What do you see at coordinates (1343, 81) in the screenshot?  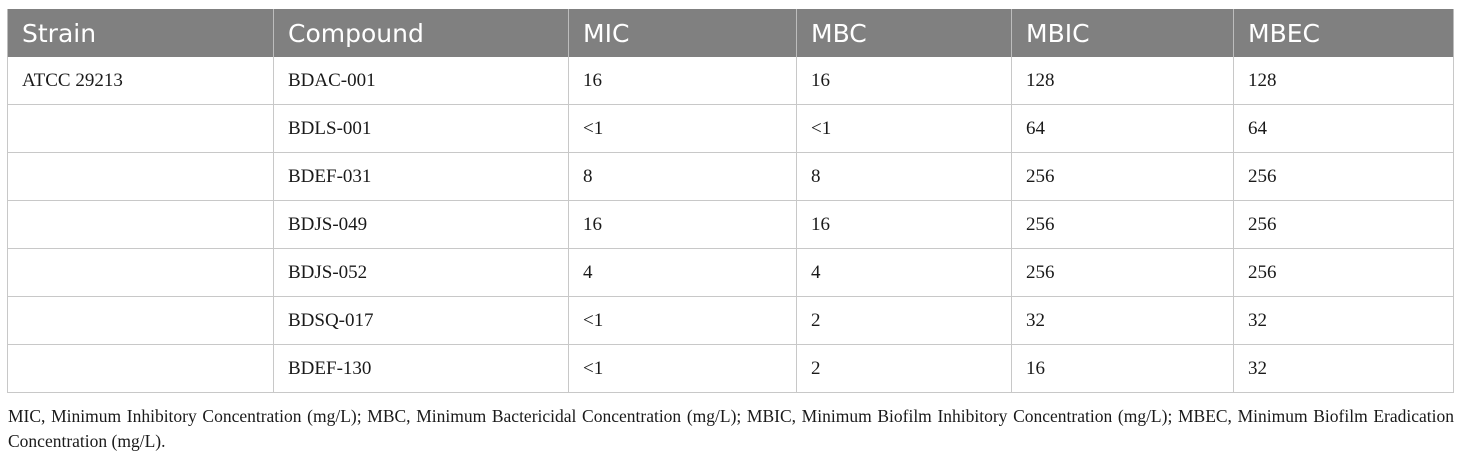 I see `mbec-cell: 128` at bounding box center [1343, 81].